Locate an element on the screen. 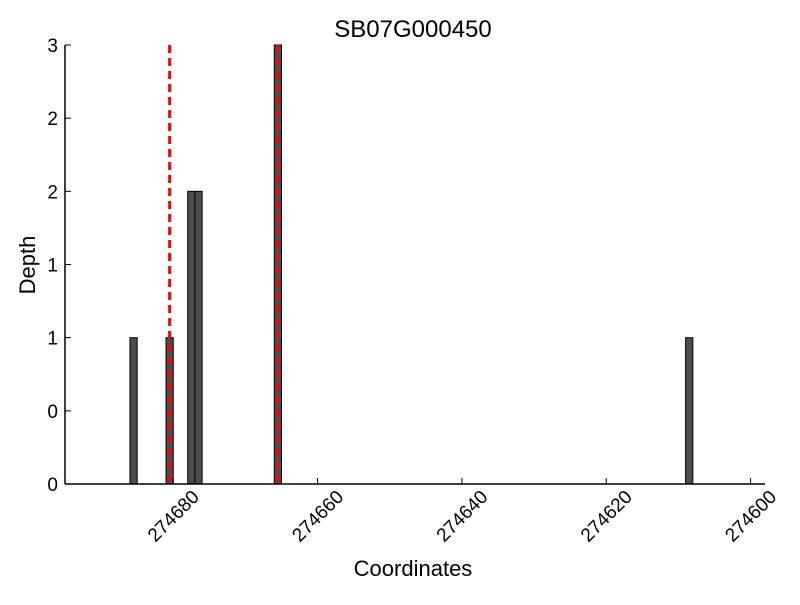 The image size is (800, 605). x-tick-label: 274600 is located at coordinates (751, 517).